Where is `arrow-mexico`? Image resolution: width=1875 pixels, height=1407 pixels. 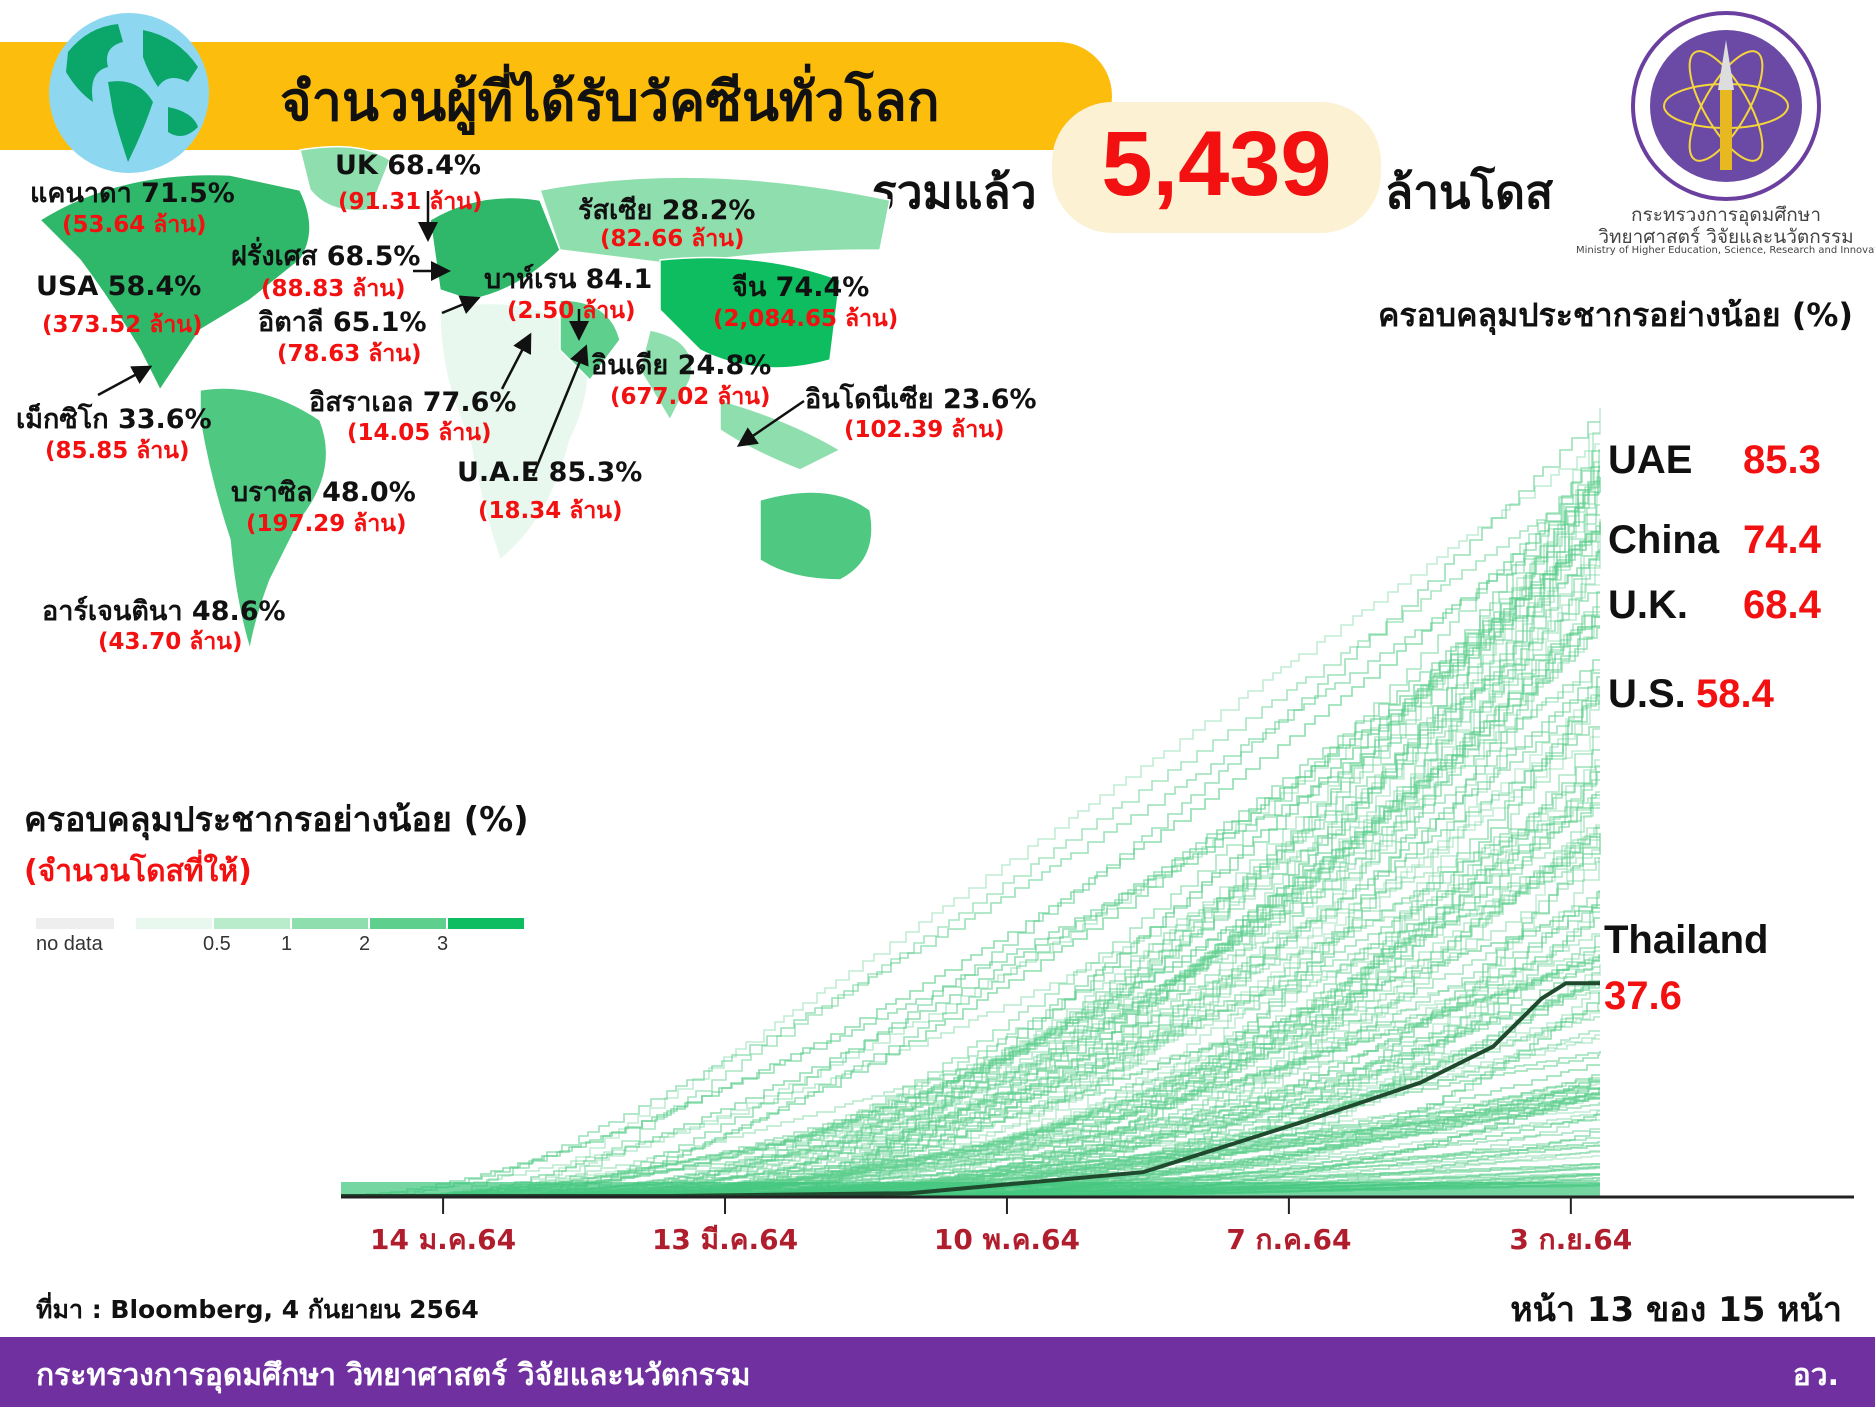
arrow-mexico is located at coordinates (125, 381).